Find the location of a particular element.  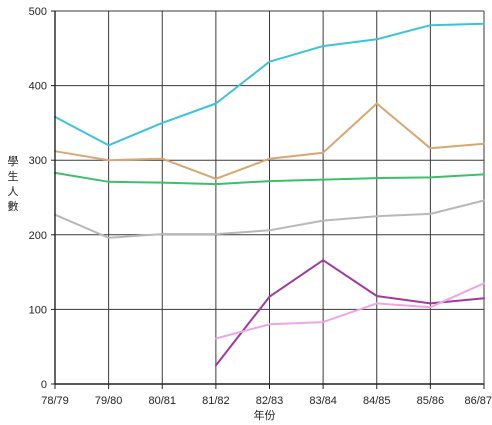

x-tick-label: 84/85 is located at coordinates (377, 401).